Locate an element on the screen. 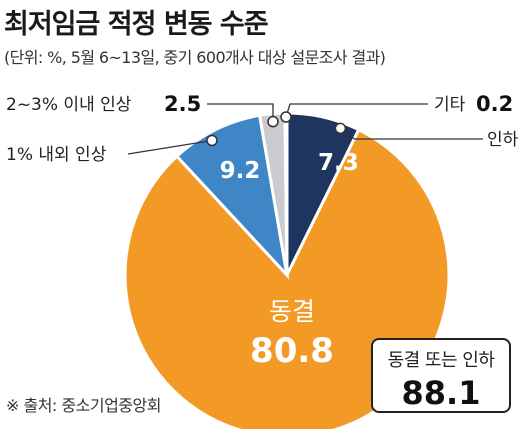 Image resolution: width=530 pixels, height=429 pixels. summary-label: 동결 또는 인하 is located at coordinates (441, 360).